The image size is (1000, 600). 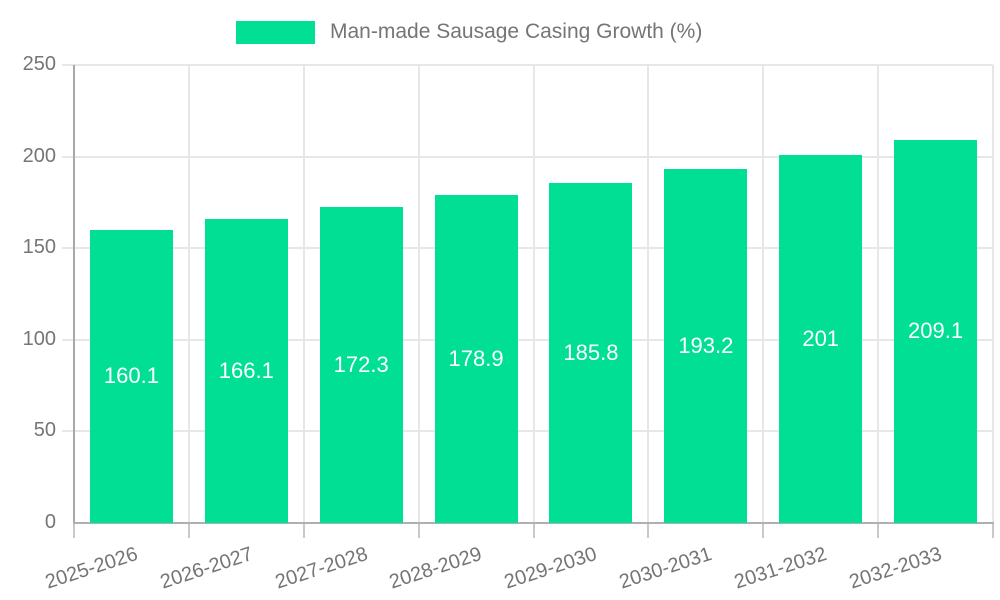 I want to click on legend: Man-made Sausage Casing Growth (%), so click(x=469, y=32).